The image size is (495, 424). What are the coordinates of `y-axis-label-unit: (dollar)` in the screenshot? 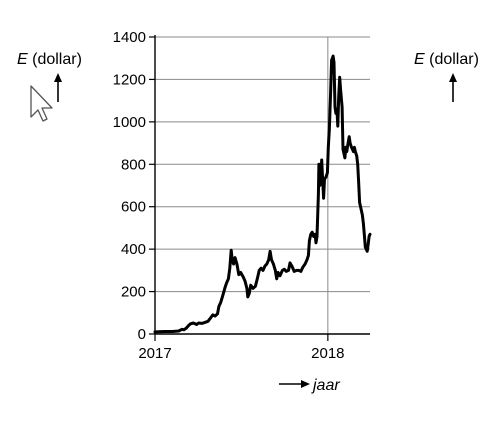 It's located at (55, 59).